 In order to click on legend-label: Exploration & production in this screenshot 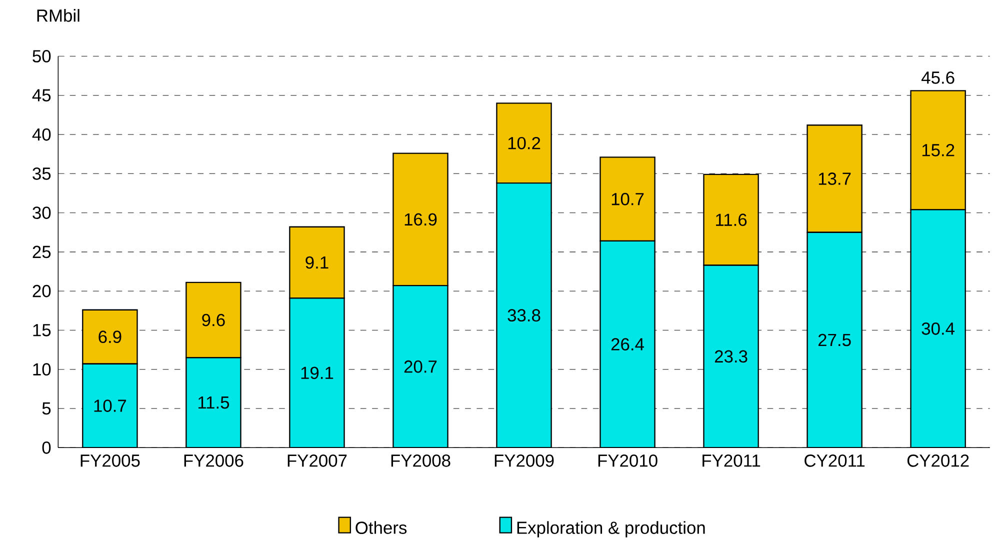, I will do `click(611, 529)`.